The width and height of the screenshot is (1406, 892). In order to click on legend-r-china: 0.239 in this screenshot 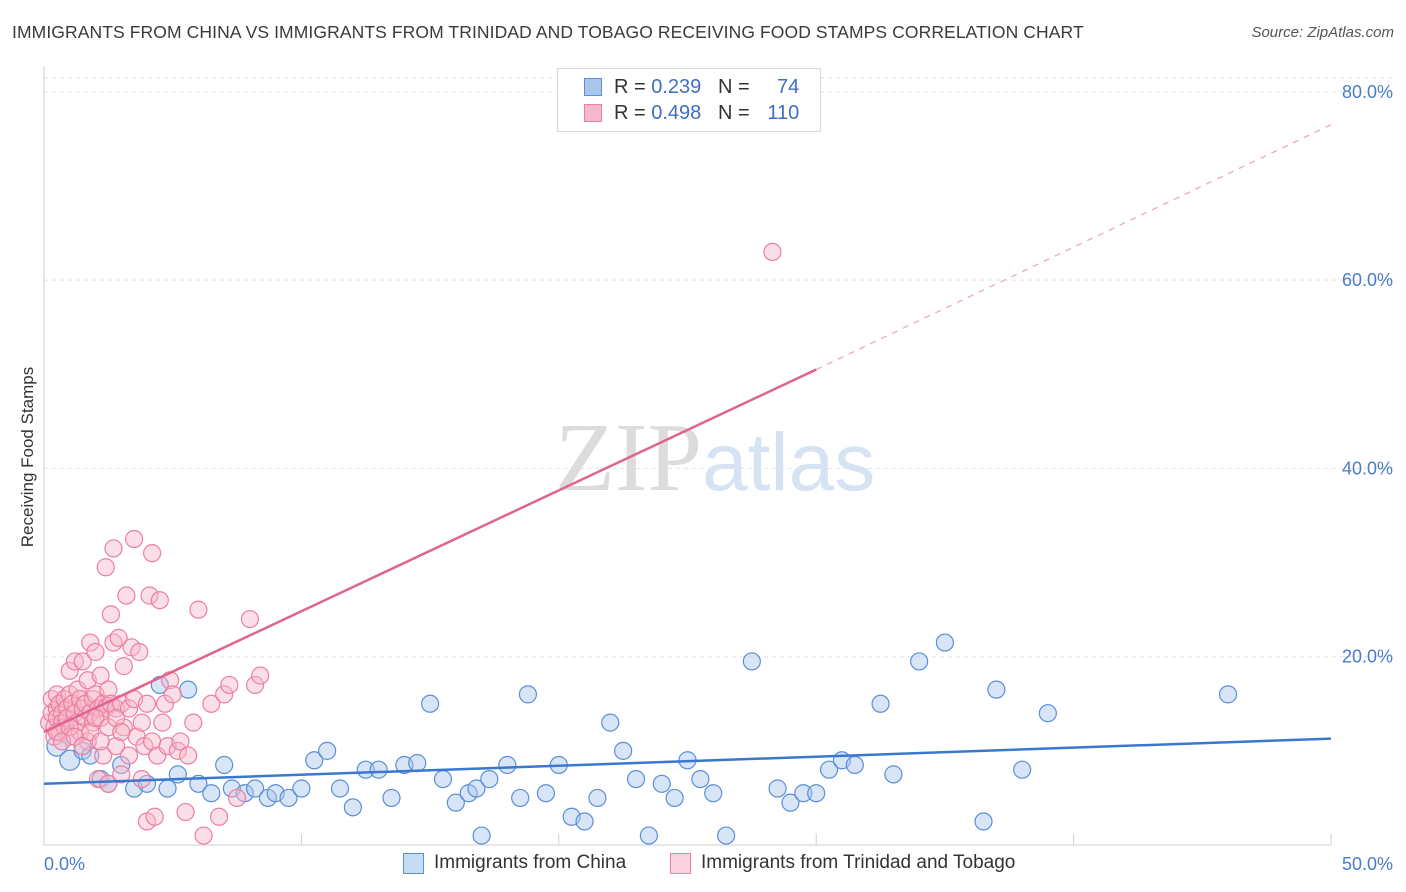, I will do `click(676, 87)`.